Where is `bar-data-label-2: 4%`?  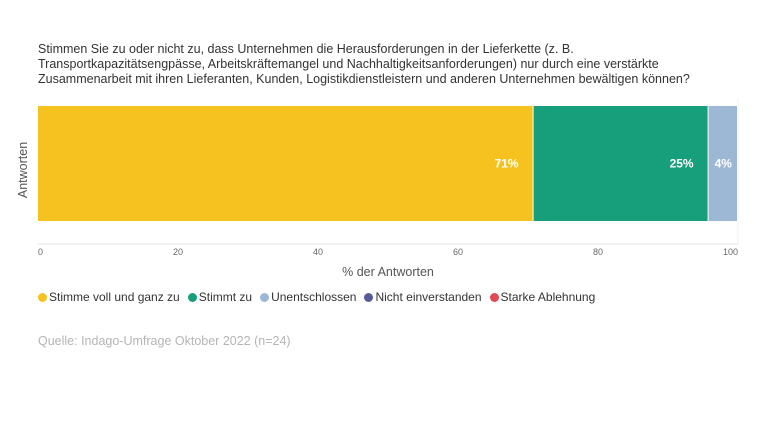
bar-data-label-2: 4% is located at coordinates (724, 164).